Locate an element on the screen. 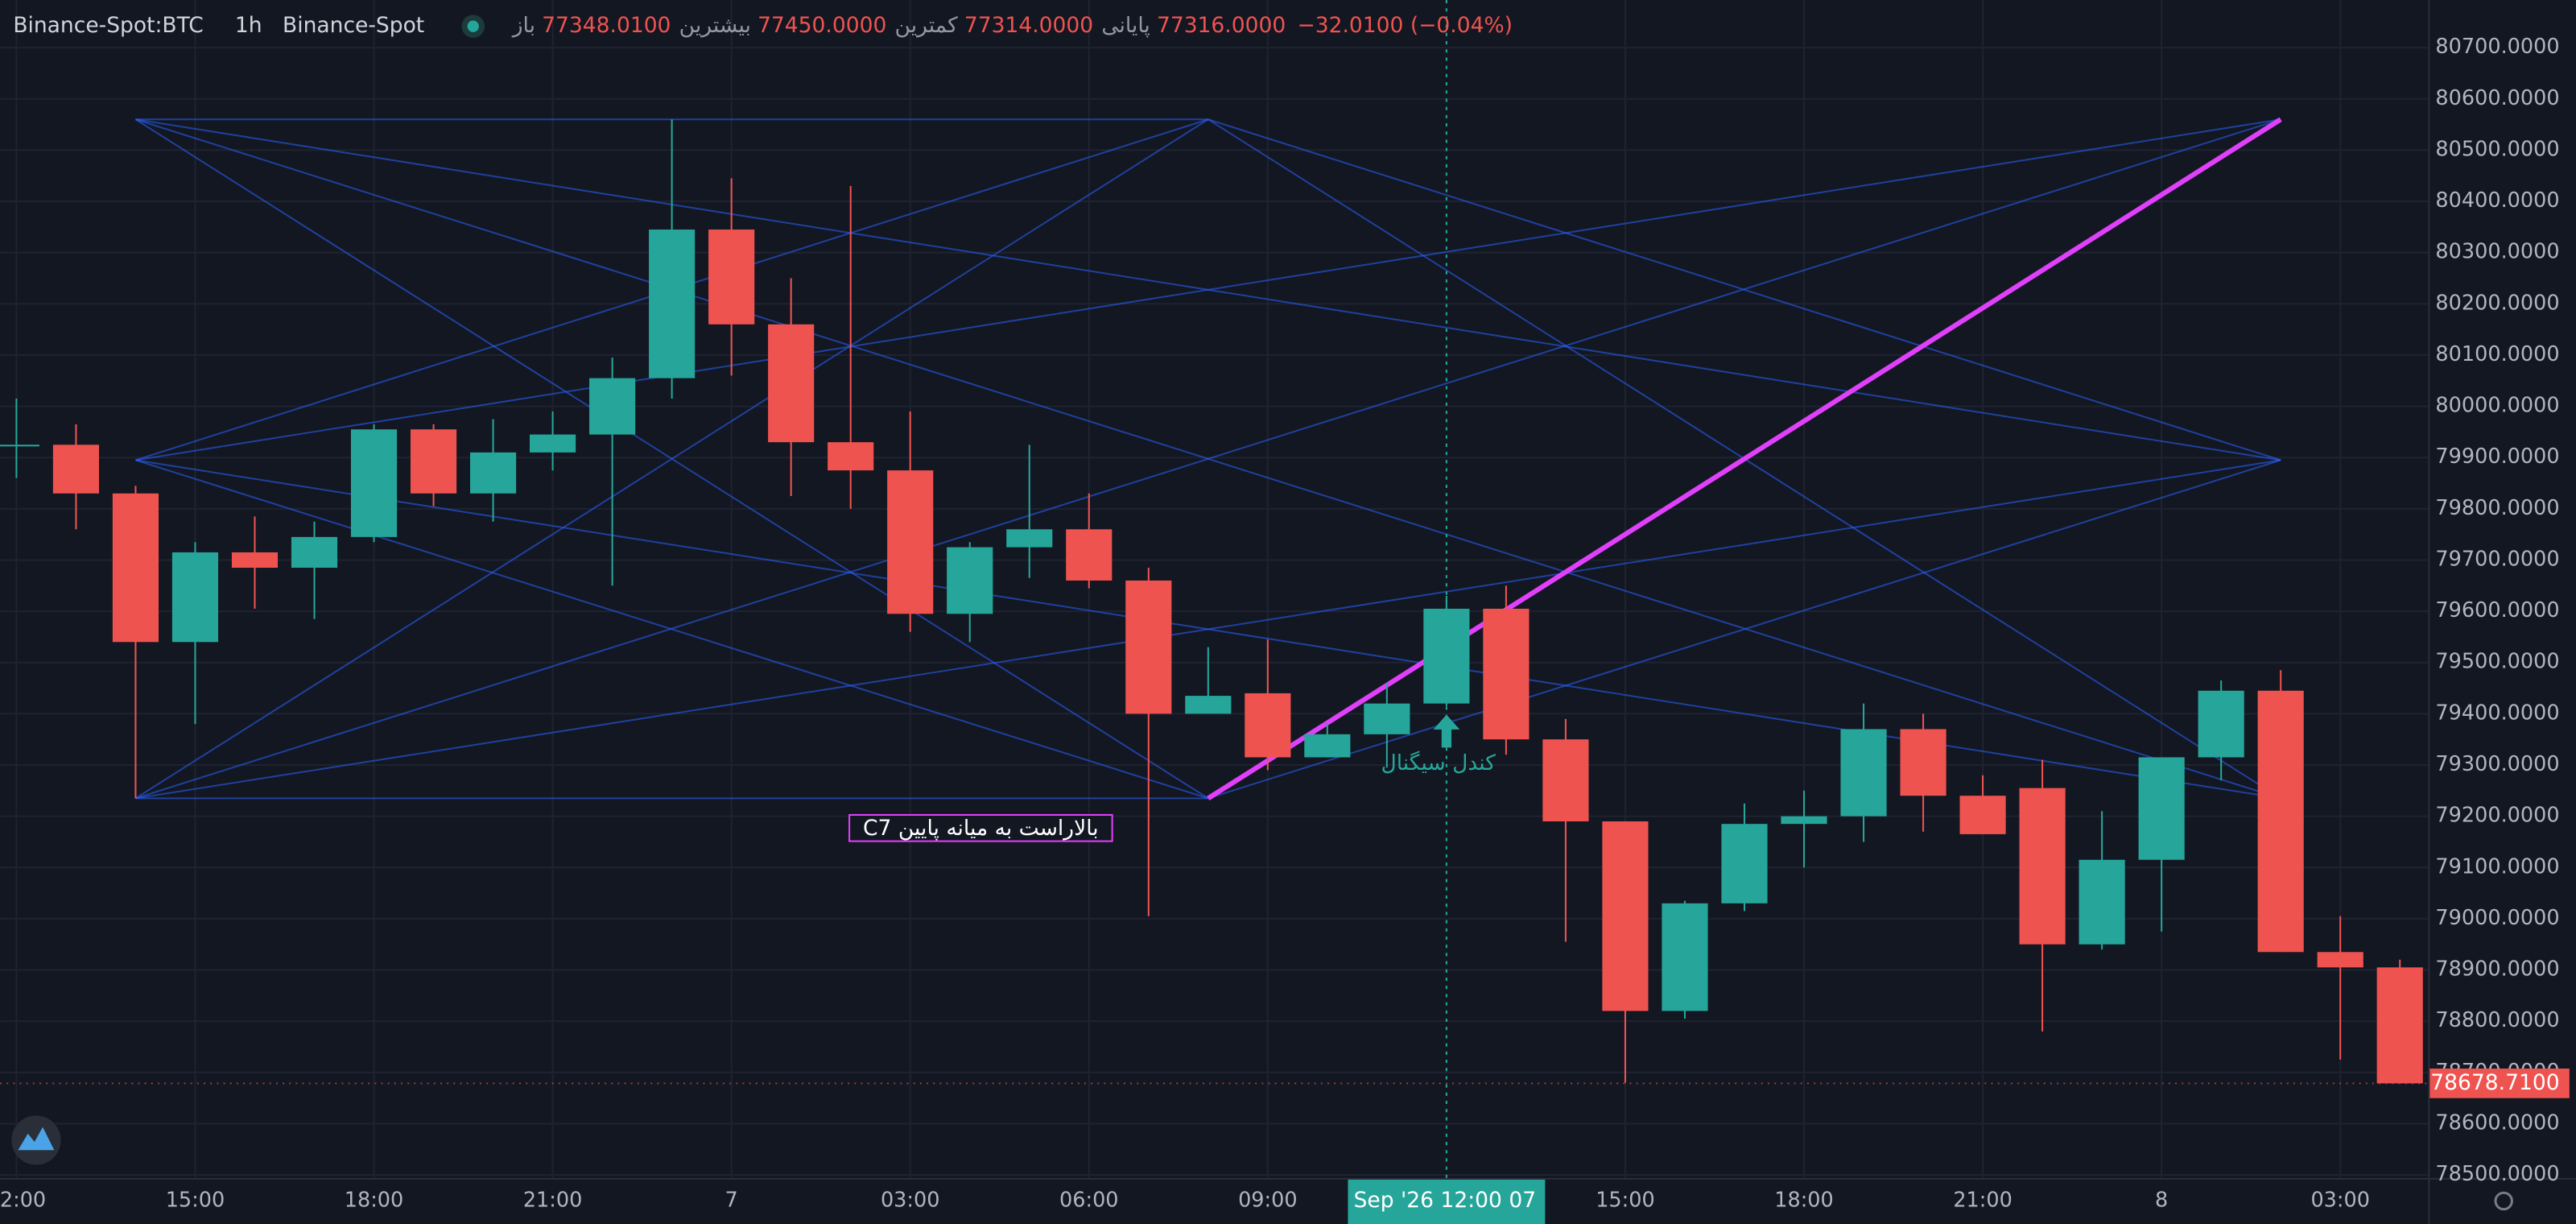 The width and height of the screenshot is (2576, 1224). y-tick-label: 78800.0000 is located at coordinates (2497, 1020).